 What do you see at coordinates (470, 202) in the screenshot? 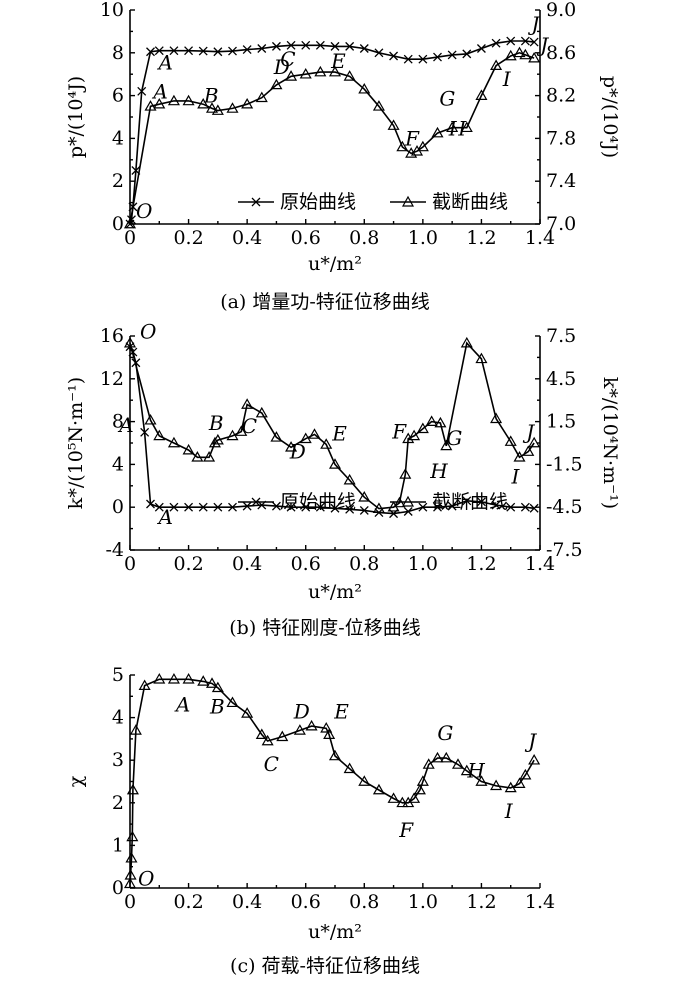
I see `legend-label-truncated: 截断曲线` at bounding box center [470, 202].